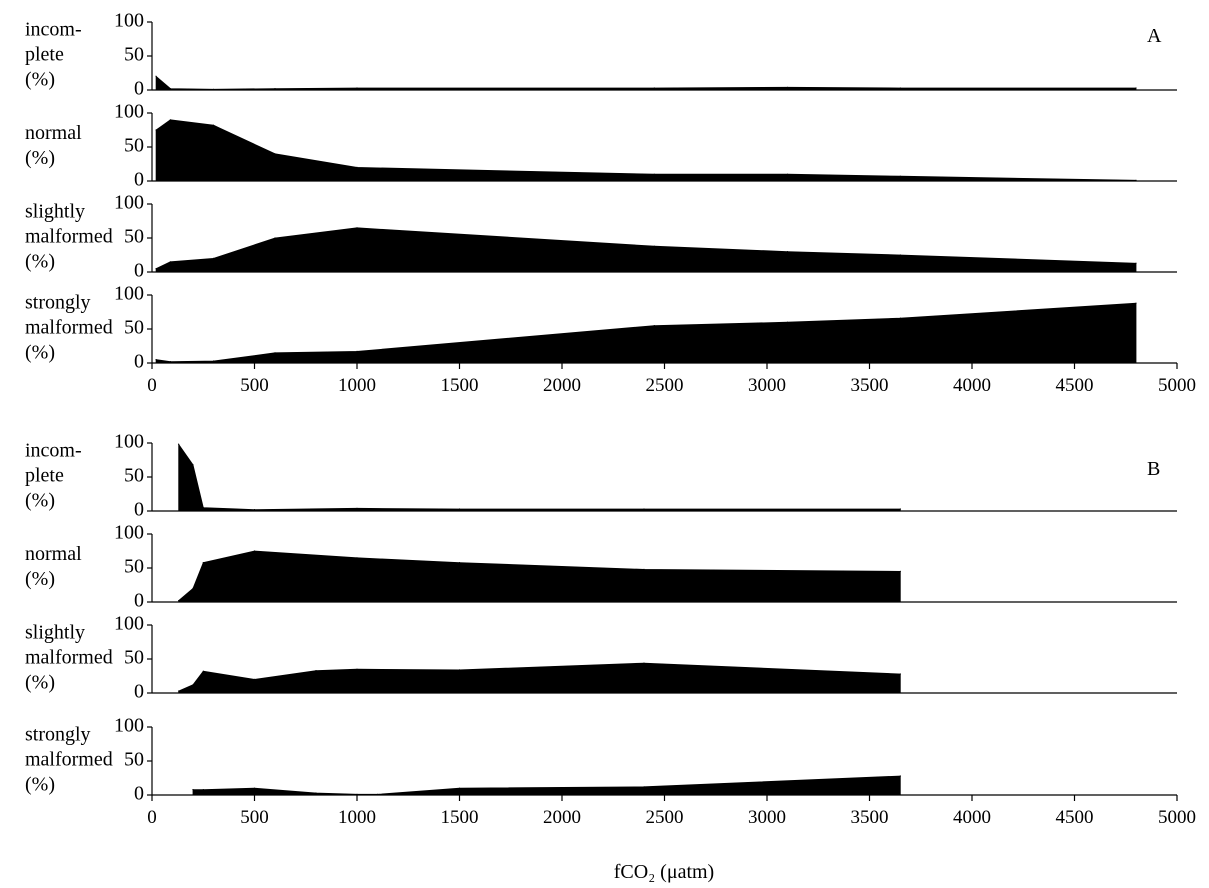 This screenshot has height=888, width=1209. What do you see at coordinates (601, 237) in the screenshot?
I see `subplot-0-2: 0 50 100 slightly malformed (%)` at bounding box center [601, 237].